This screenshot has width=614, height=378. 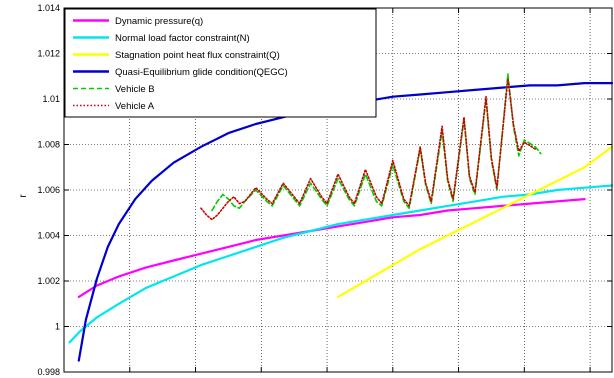 I want to click on y-tick-label: 0.998, so click(x=48, y=372).